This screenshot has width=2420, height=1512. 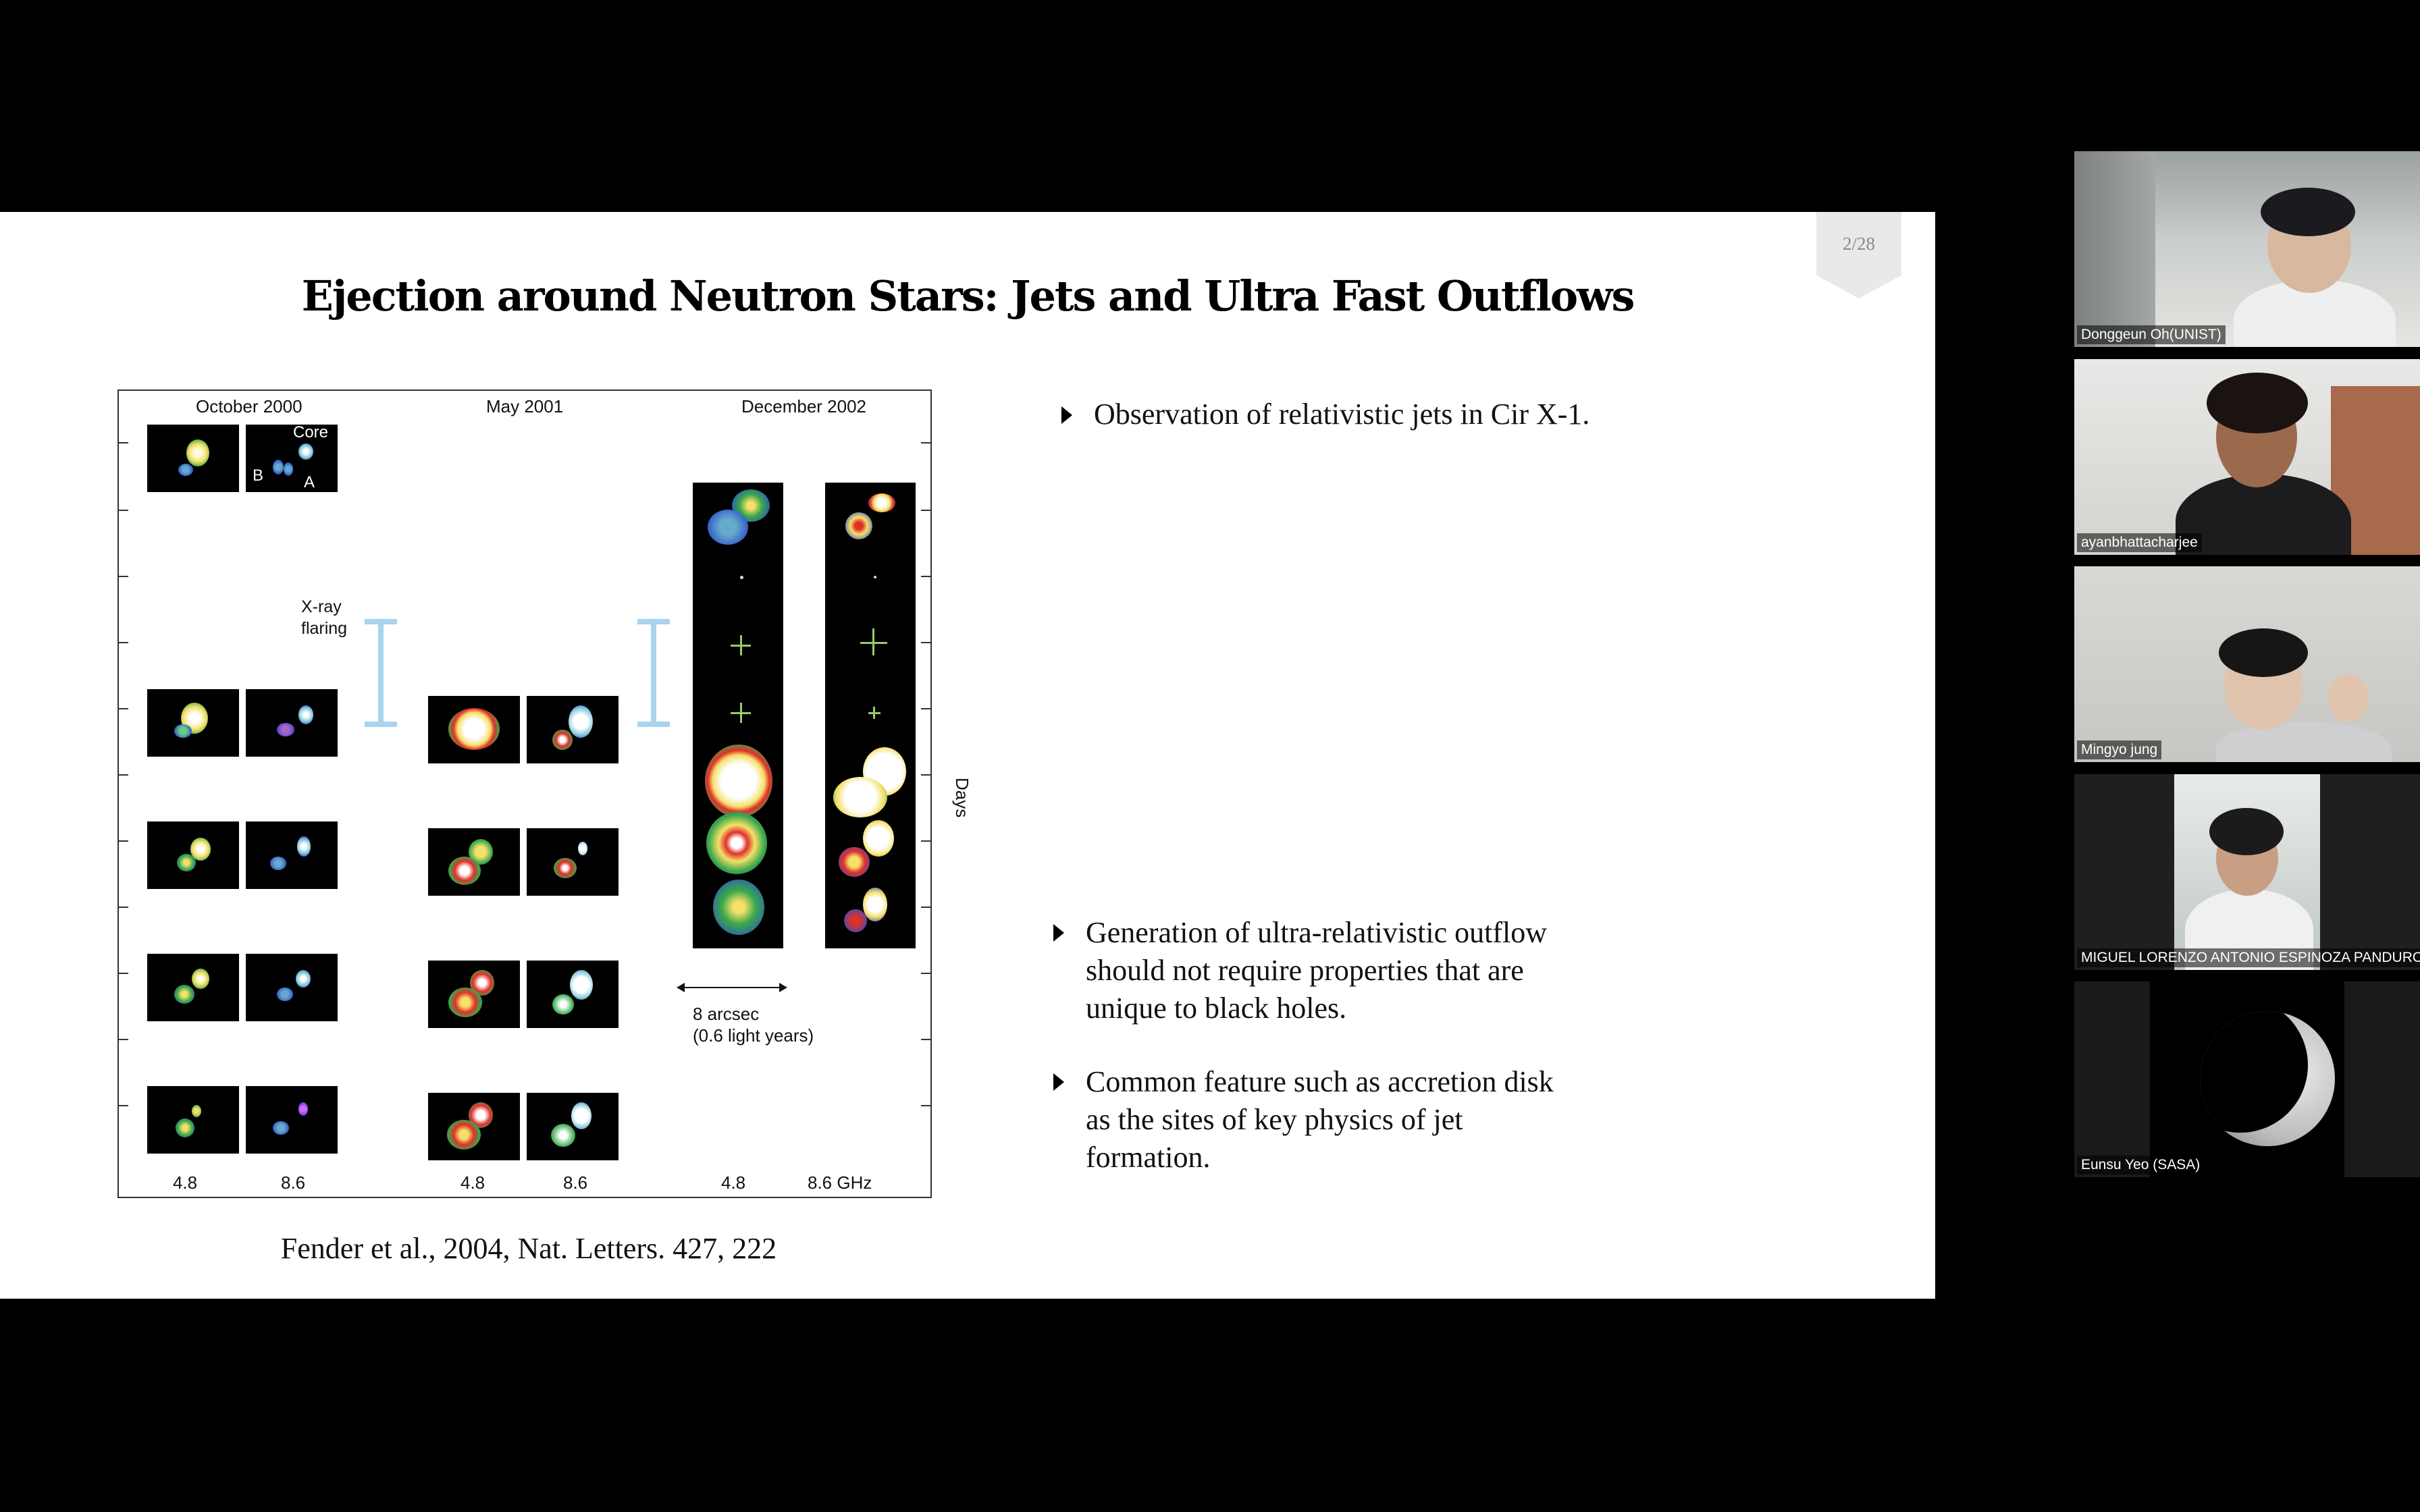 What do you see at coordinates (2247, 664) in the screenshot?
I see `participant-video-tile: Mingyo jung` at bounding box center [2247, 664].